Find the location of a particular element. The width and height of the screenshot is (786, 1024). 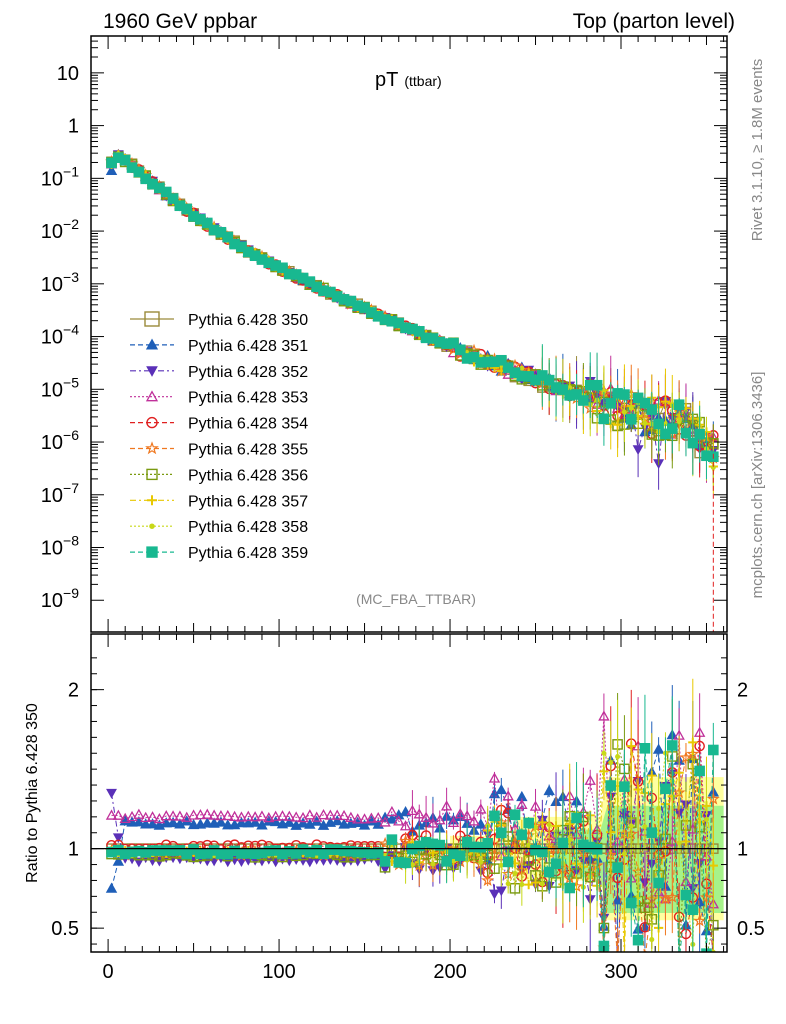

ratio-y-tick-label: 0.5 is located at coordinates (65, 929).